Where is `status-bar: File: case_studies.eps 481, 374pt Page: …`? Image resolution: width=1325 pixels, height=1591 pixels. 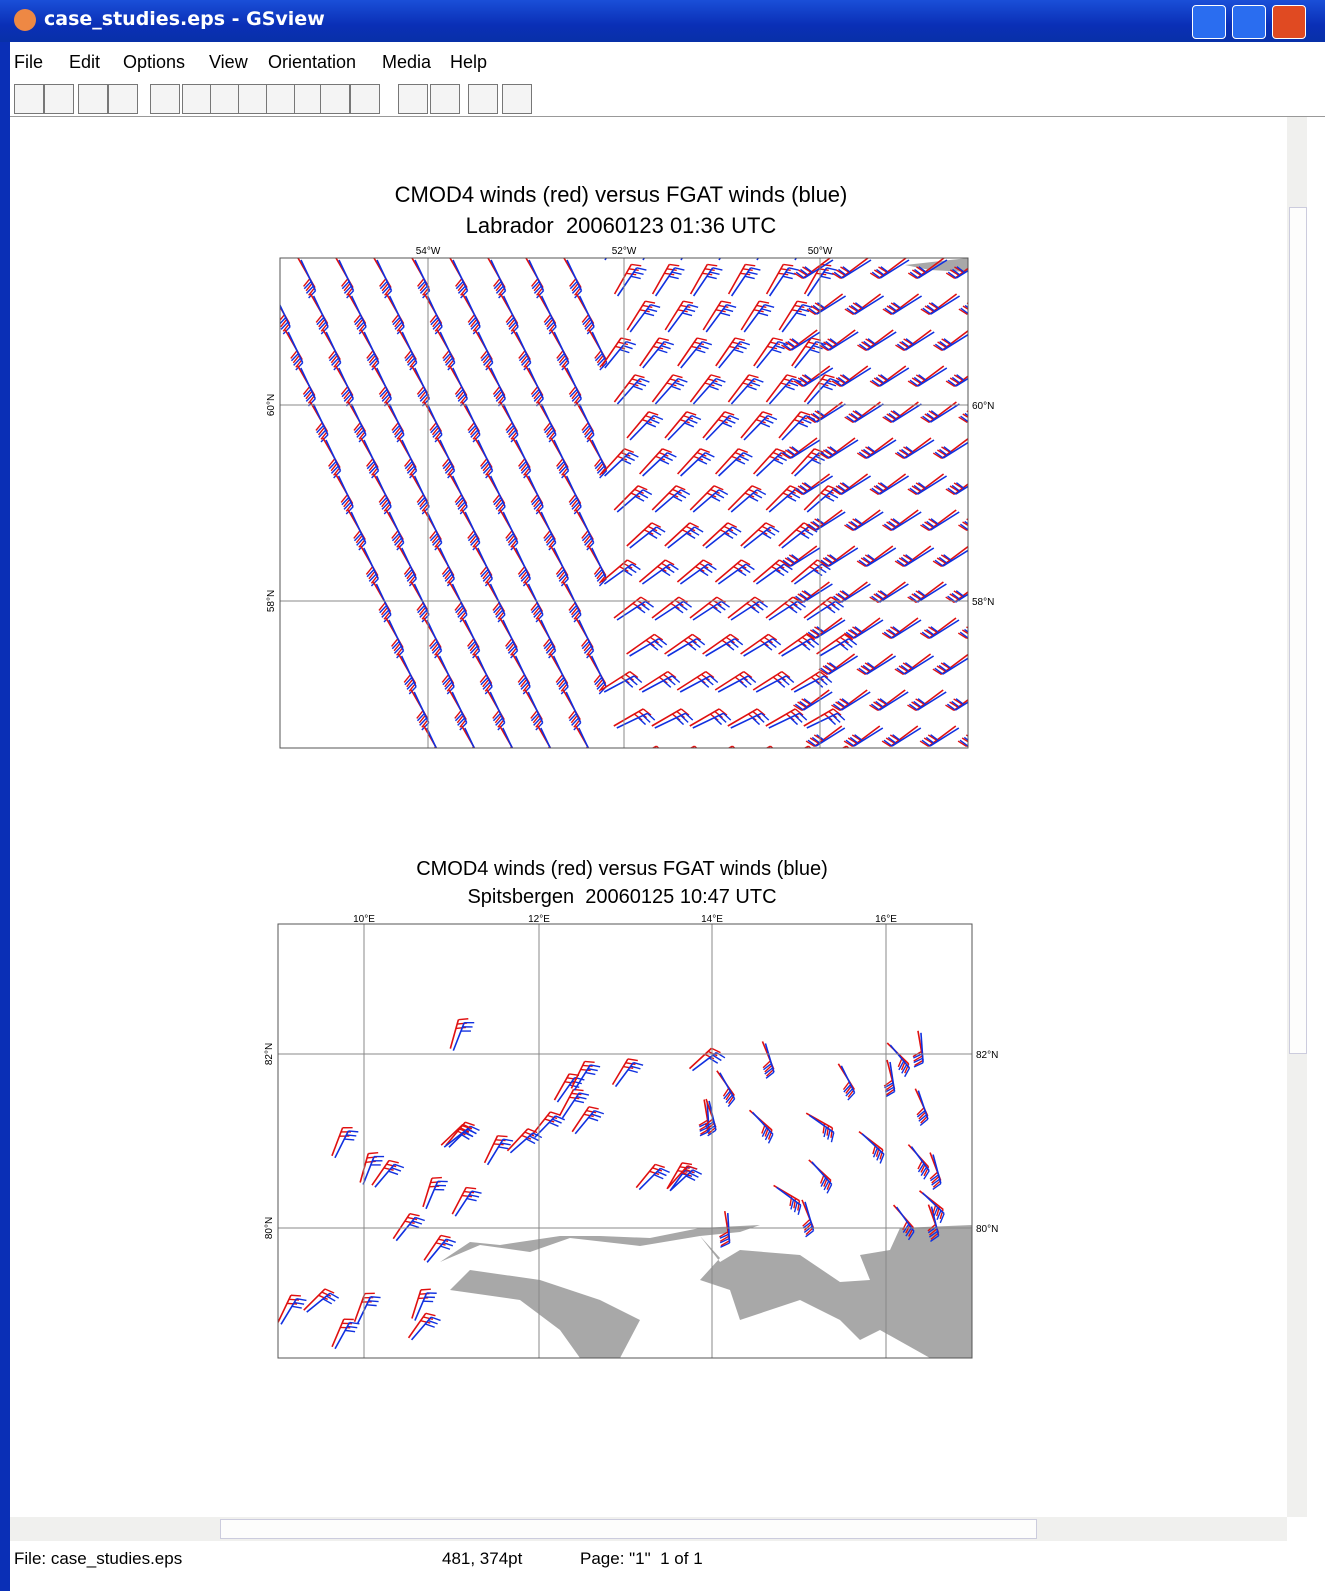 status-bar: File: case_studies.eps 481, 374pt Page: … is located at coordinates (667, 1568).